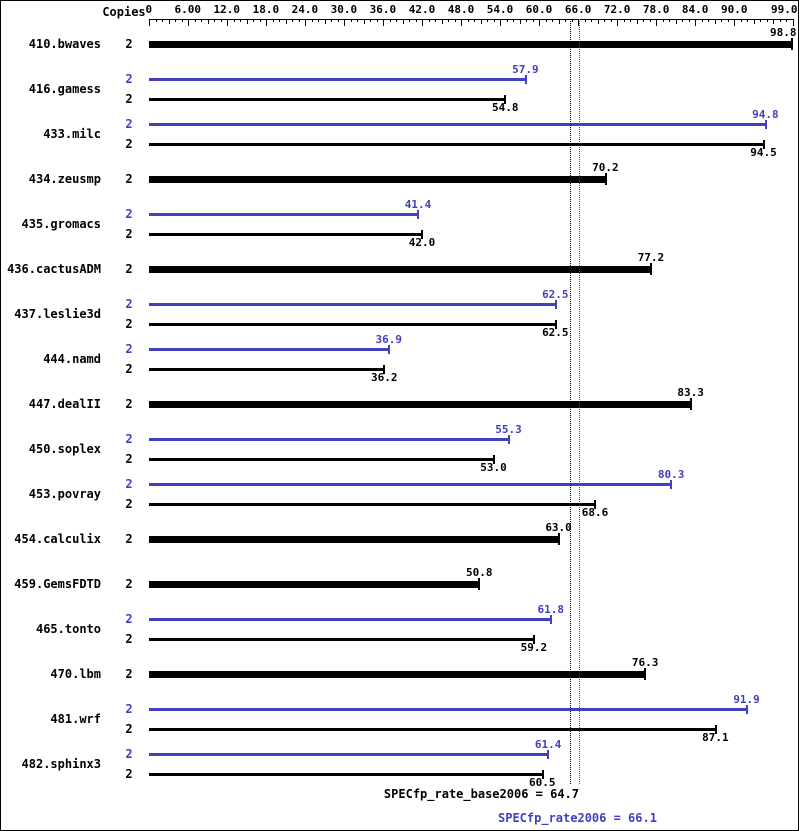 This screenshot has height=831, width=799. I want to click on base-rate-summary: SPECfp_rate_base2006 = 64.7, so click(481, 794).